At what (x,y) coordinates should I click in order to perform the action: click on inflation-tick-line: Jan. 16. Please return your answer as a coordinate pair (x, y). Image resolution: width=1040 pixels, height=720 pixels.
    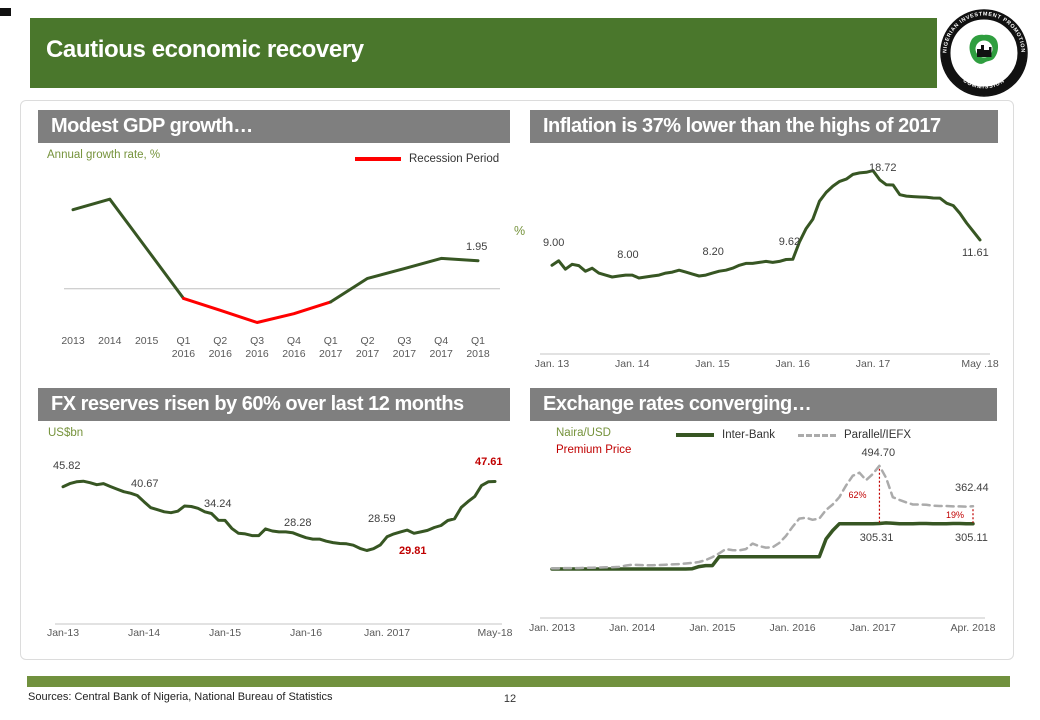
    Looking at the image, I should click on (792, 364).